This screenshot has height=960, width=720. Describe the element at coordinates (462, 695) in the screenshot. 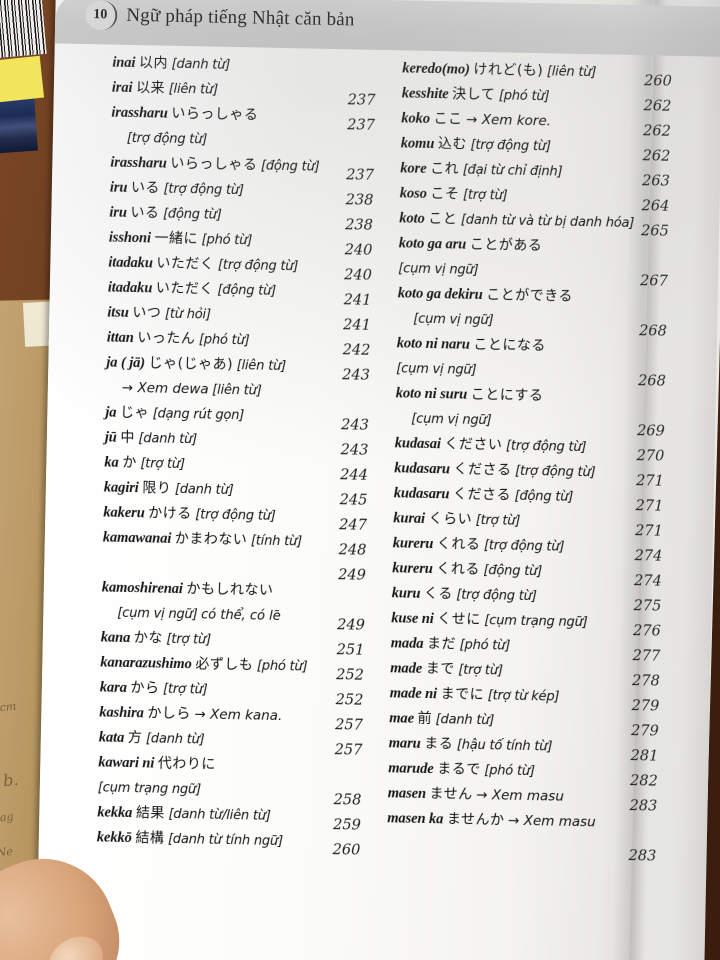

I see `entry-kana: までに` at that location.